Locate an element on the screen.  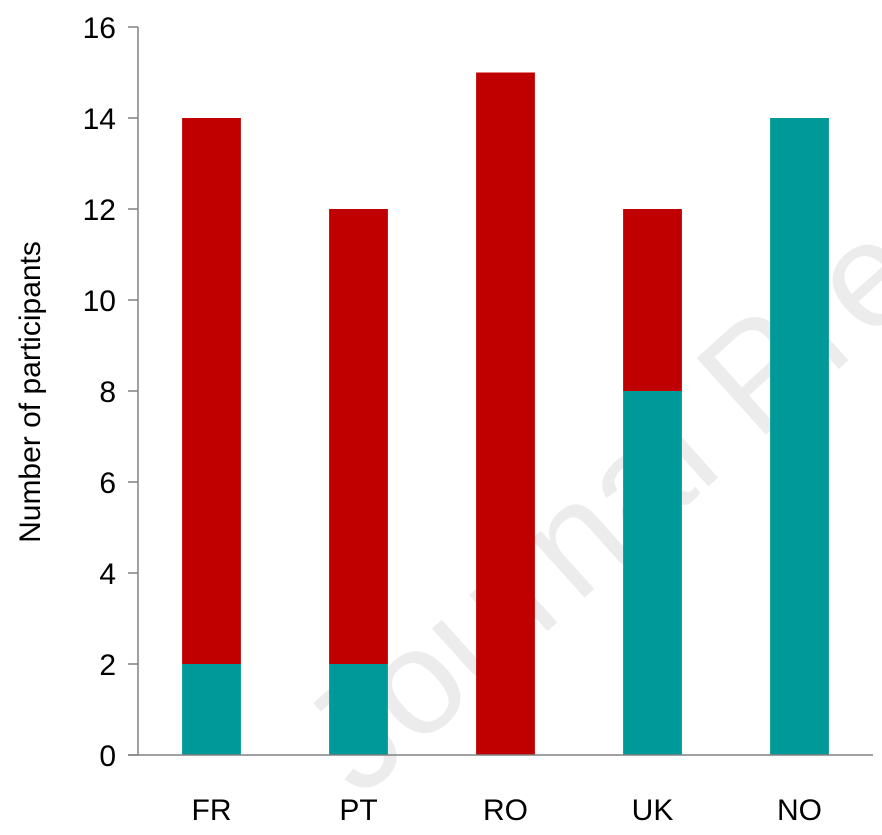
x-tick-label-fr: FR is located at coordinates (212, 810).